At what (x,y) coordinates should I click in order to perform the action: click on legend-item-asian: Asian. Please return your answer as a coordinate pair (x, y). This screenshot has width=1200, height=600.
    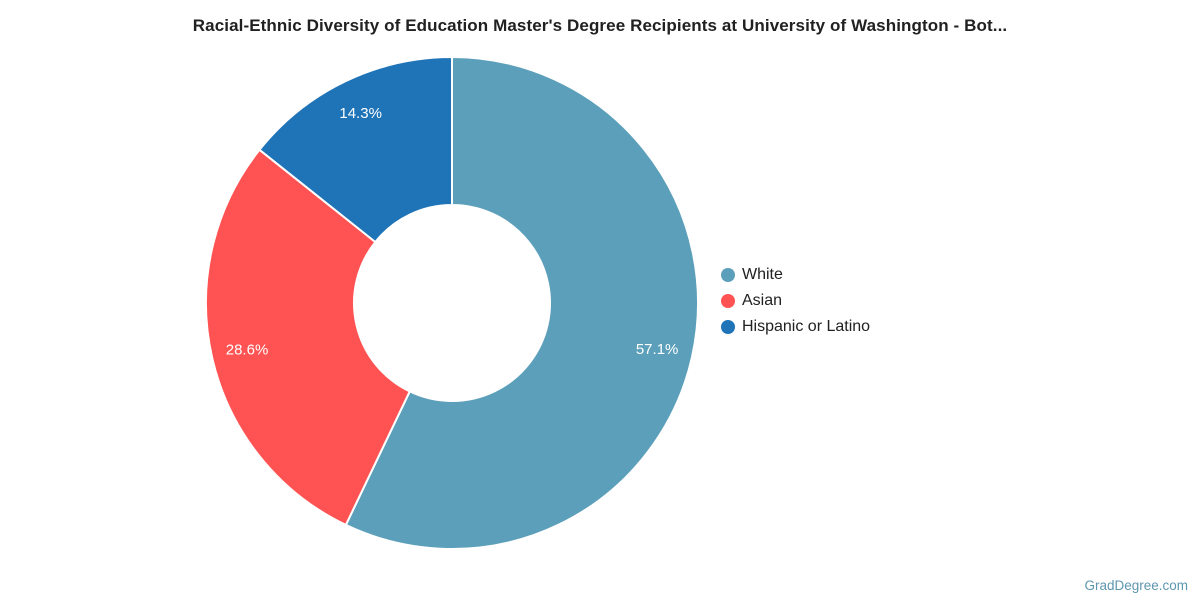
    Looking at the image, I should click on (795, 301).